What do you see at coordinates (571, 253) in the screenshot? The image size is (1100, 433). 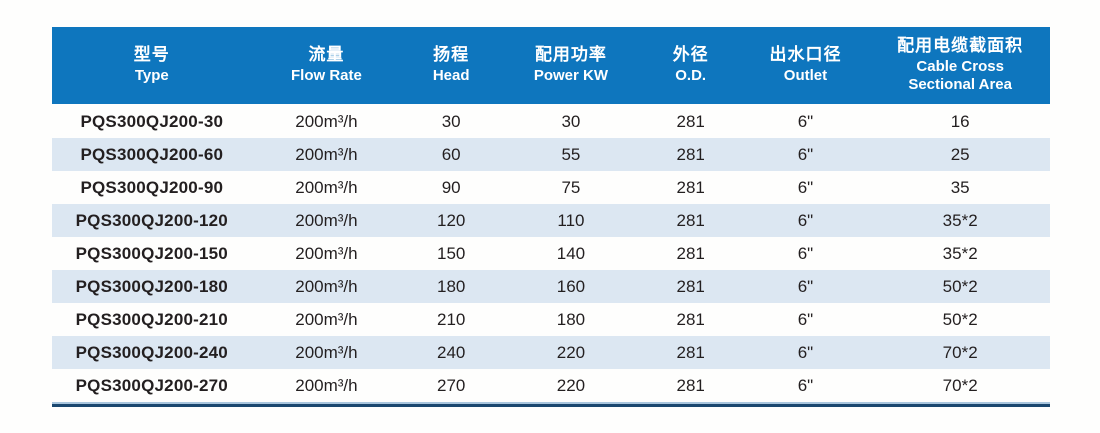 I see `value-cell: 140` at bounding box center [571, 253].